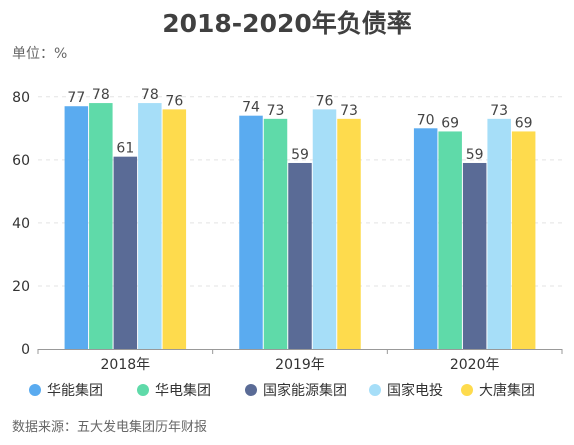 This screenshot has width=574, height=445. What do you see at coordinates (426, 120) in the screenshot?
I see `data-label: 70` at bounding box center [426, 120].